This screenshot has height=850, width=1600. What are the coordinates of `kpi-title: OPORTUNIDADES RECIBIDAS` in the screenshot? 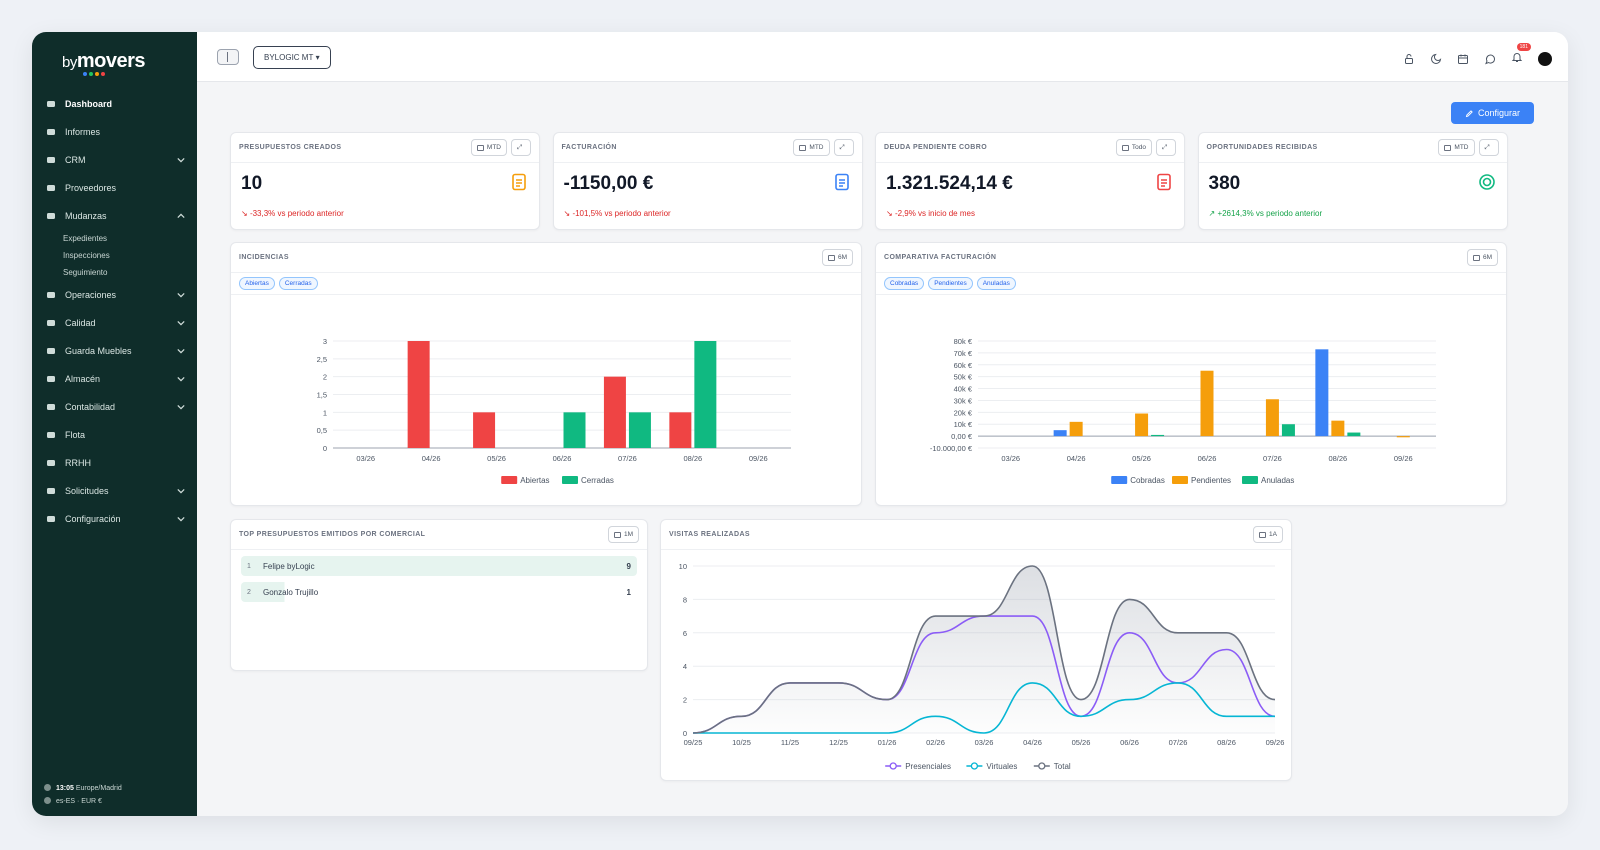 It's located at (1262, 147).